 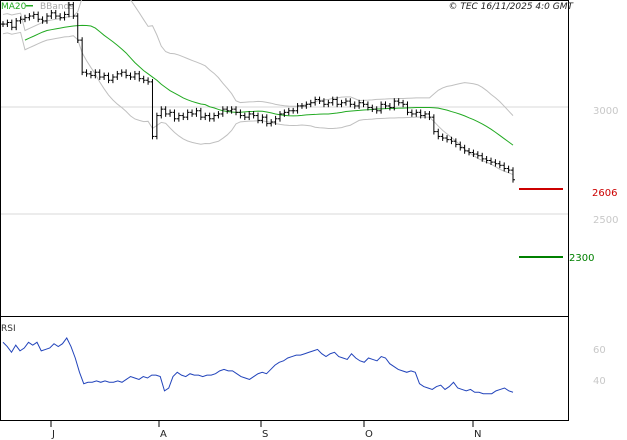 What do you see at coordinates (53, 434) in the screenshot?
I see `x-tick-label: J` at bounding box center [53, 434].